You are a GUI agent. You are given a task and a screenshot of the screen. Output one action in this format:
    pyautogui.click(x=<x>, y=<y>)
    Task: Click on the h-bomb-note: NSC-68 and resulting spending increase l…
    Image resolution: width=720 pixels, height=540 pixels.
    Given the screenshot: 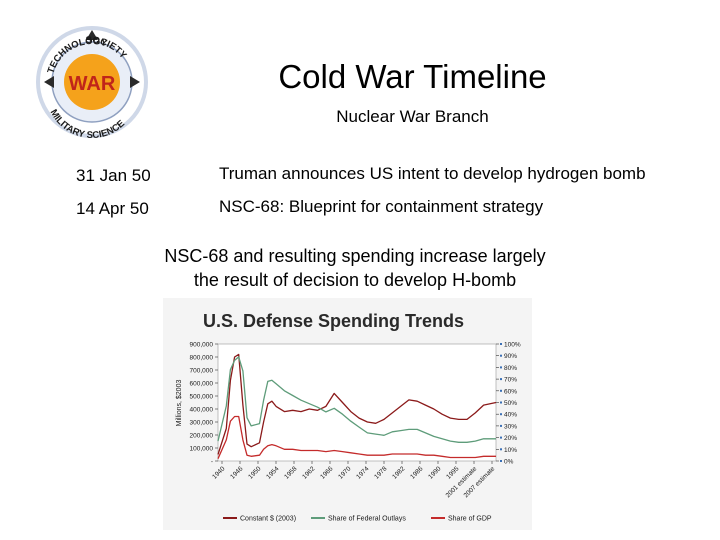 What is the action you would take?
    pyautogui.click(x=355, y=268)
    